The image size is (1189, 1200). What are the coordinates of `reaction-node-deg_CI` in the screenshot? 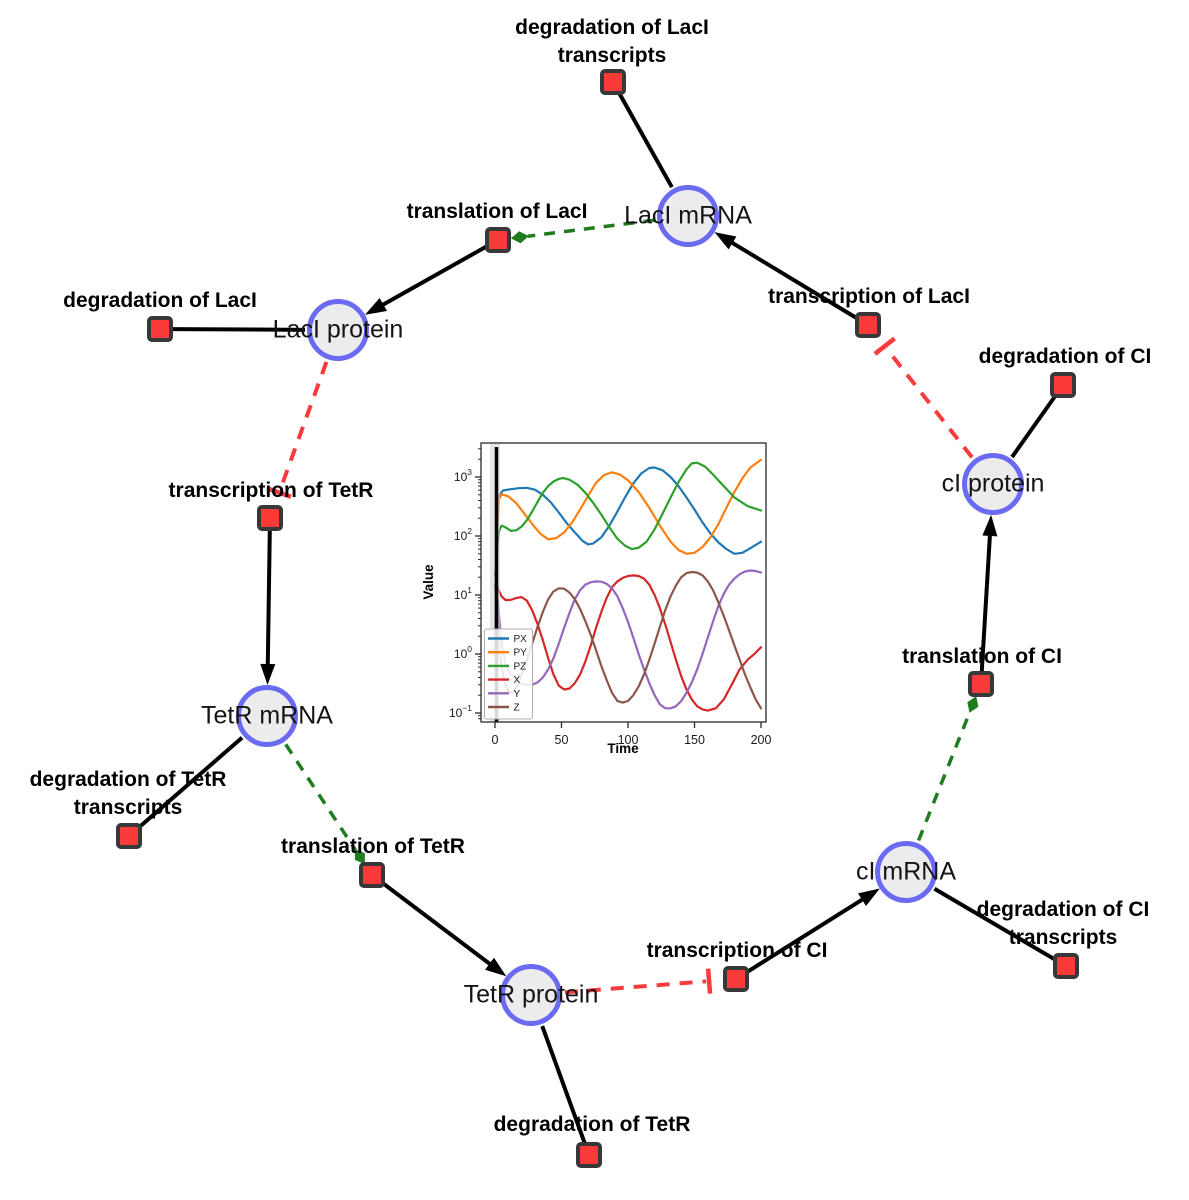 It's located at (1063, 385).